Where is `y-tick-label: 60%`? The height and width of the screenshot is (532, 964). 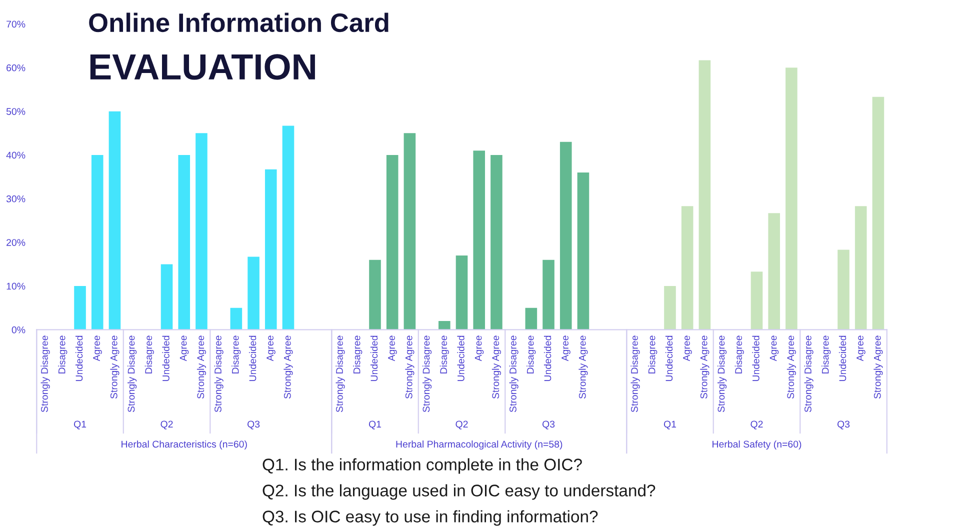 y-tick-label: 60% is located at coordinates (16, 68).